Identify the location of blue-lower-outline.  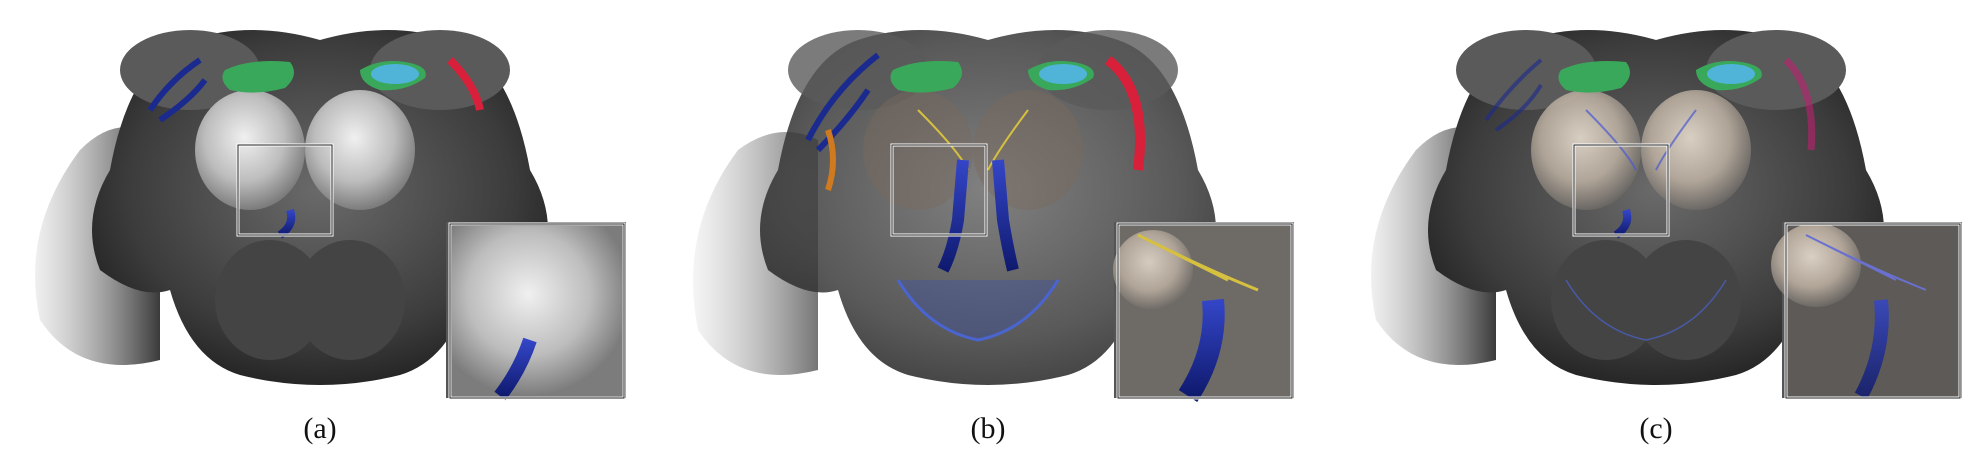
(1646, 310).